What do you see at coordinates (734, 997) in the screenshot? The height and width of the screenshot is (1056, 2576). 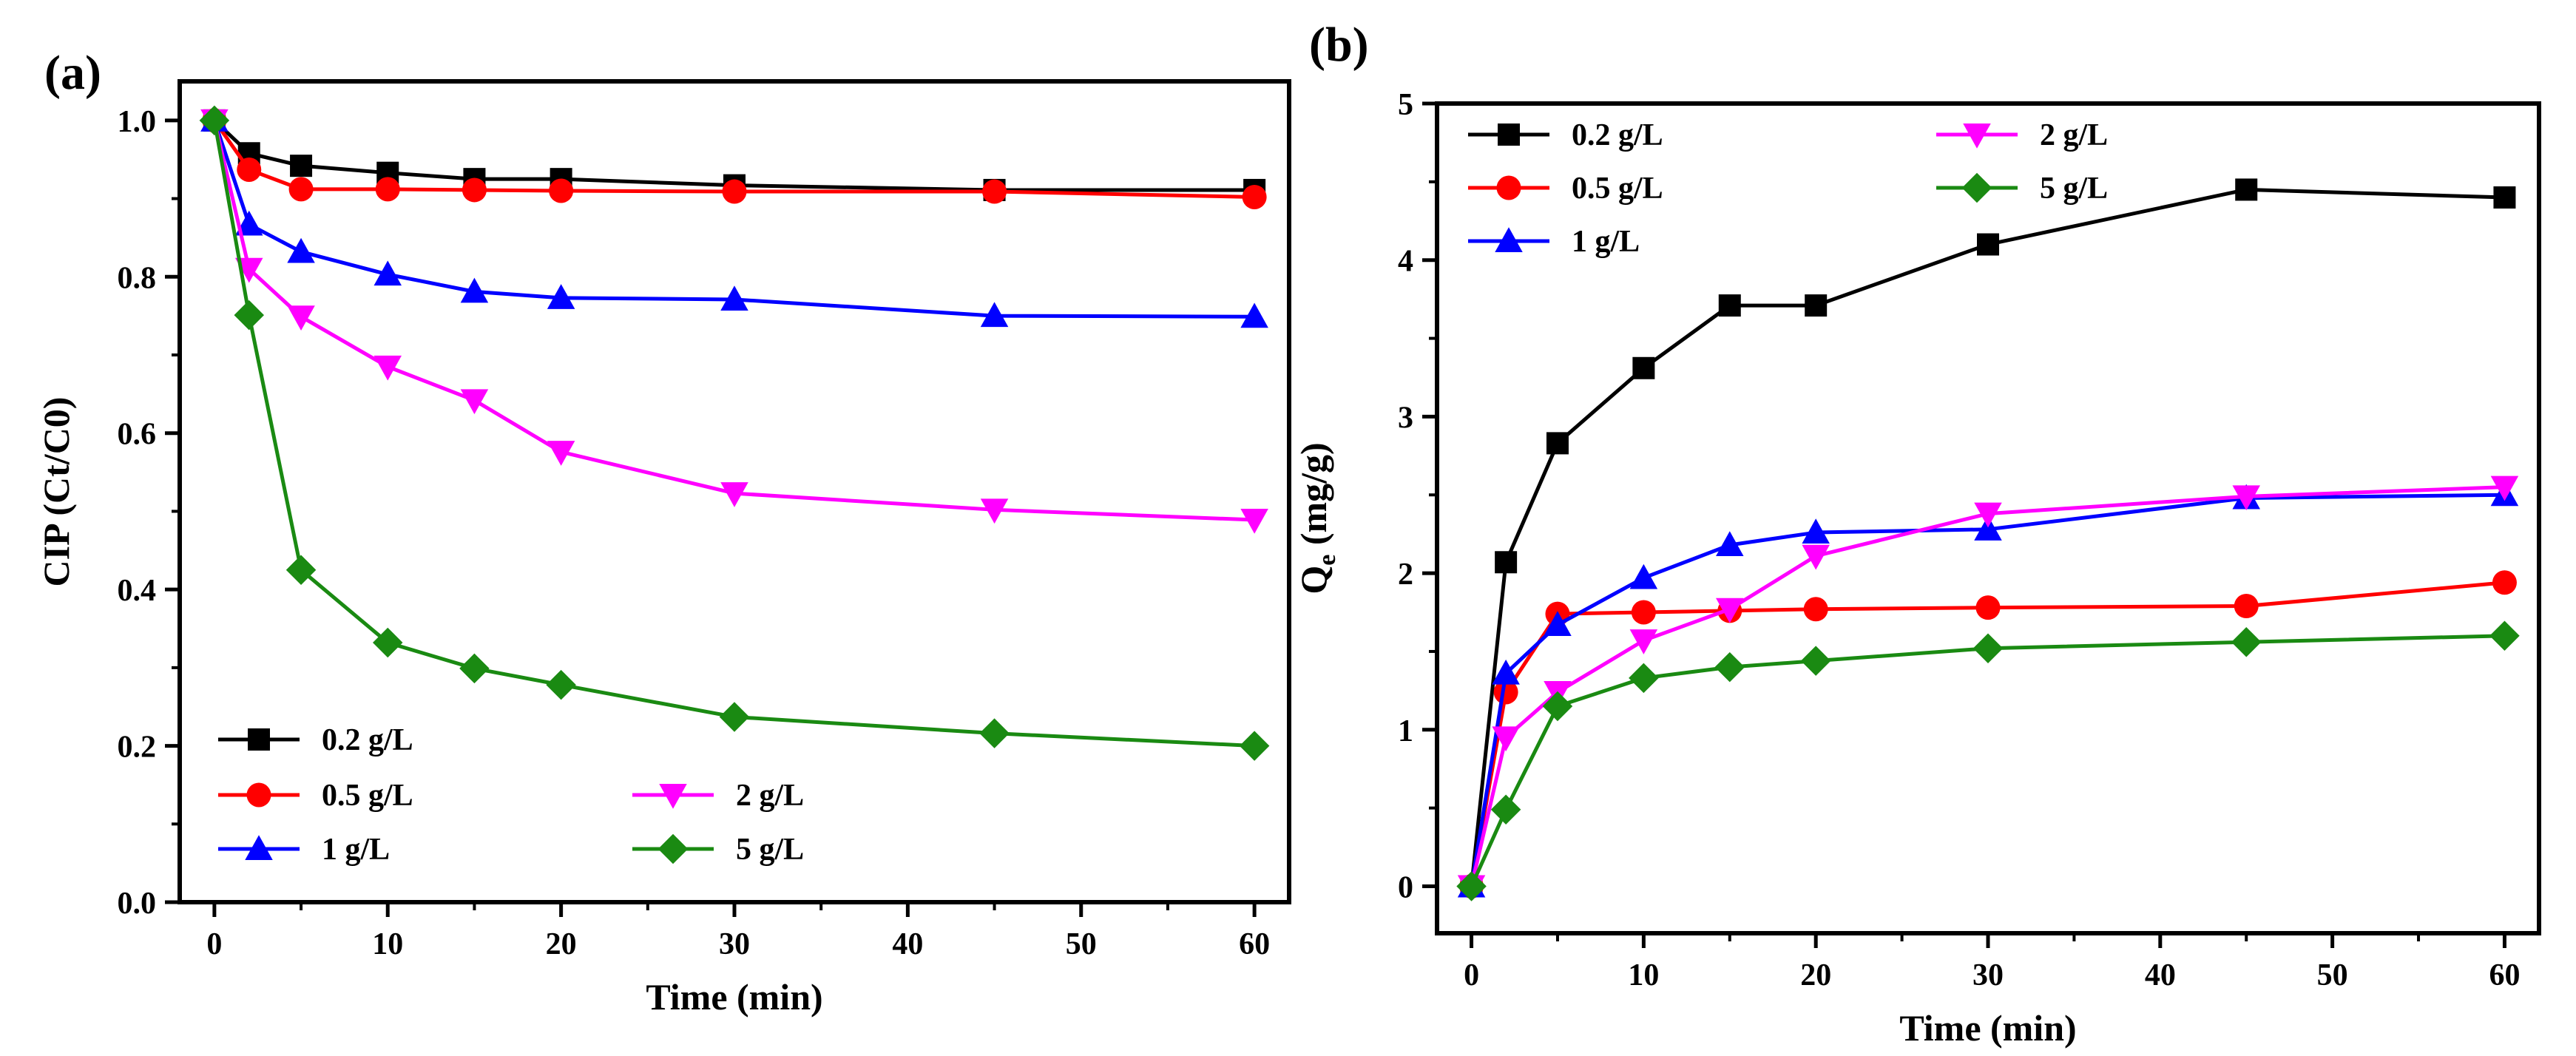 I see `x-axis-label: Time (min)` at bounding box center [734, 997].